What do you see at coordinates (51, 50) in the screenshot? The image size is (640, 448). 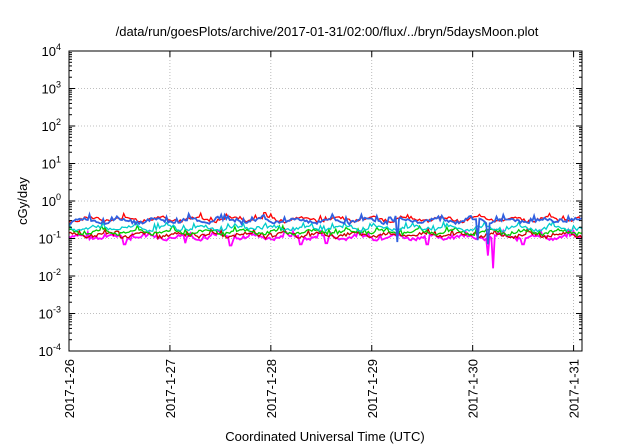 I see `y-tick-label: 10⁴` at bounding box center [51, 50].